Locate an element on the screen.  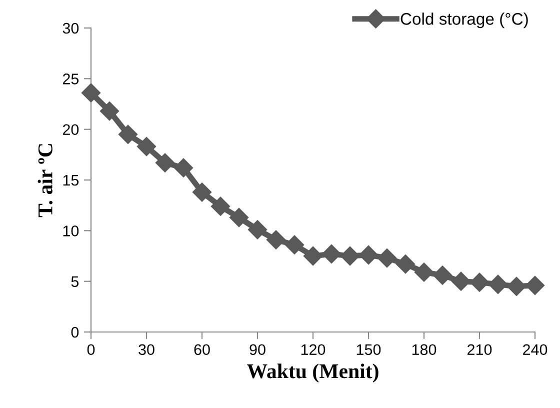
x-tick-label: 240 is located at coordinates (535, 350).